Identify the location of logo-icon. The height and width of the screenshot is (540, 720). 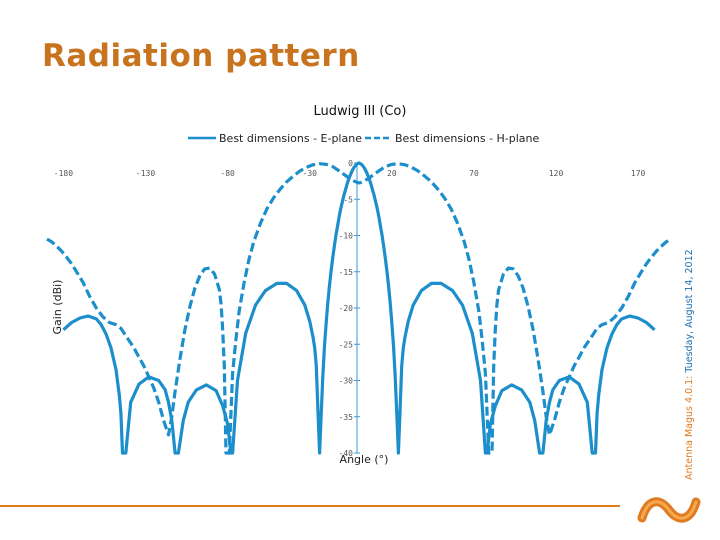
(669, 510).